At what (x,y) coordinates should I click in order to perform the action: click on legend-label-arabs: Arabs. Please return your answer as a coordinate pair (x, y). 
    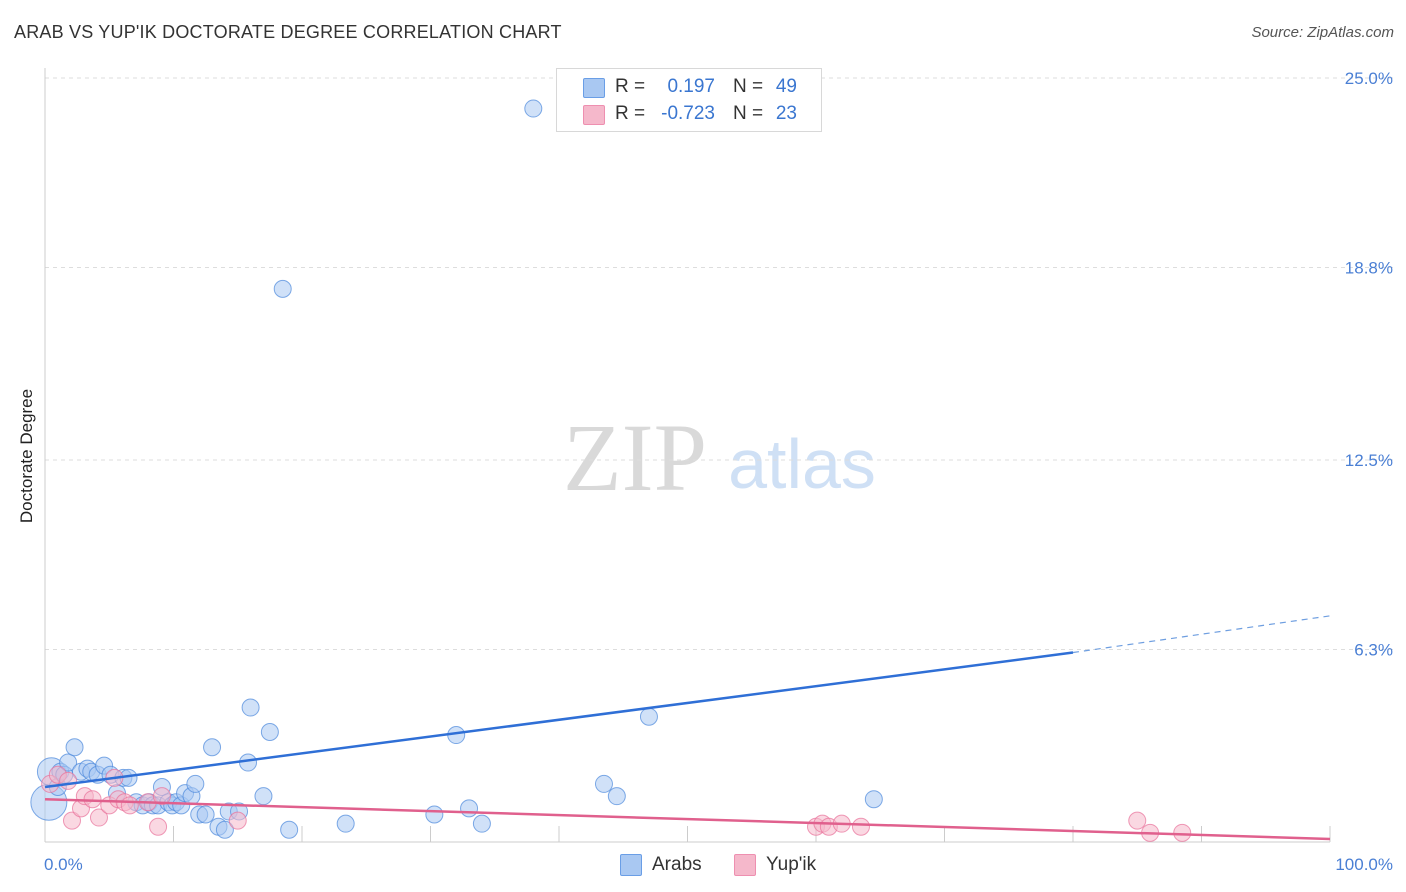
    Looking at the image, I should click on (677, 864).